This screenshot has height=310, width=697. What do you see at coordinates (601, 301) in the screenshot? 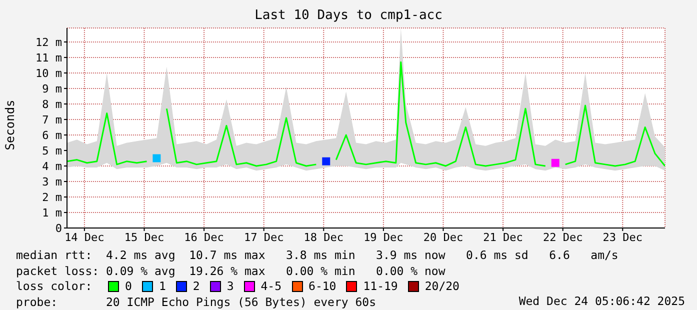
I see `text: Wed Dec 24 05:06:42 2025` at bounding box center [601, 301].